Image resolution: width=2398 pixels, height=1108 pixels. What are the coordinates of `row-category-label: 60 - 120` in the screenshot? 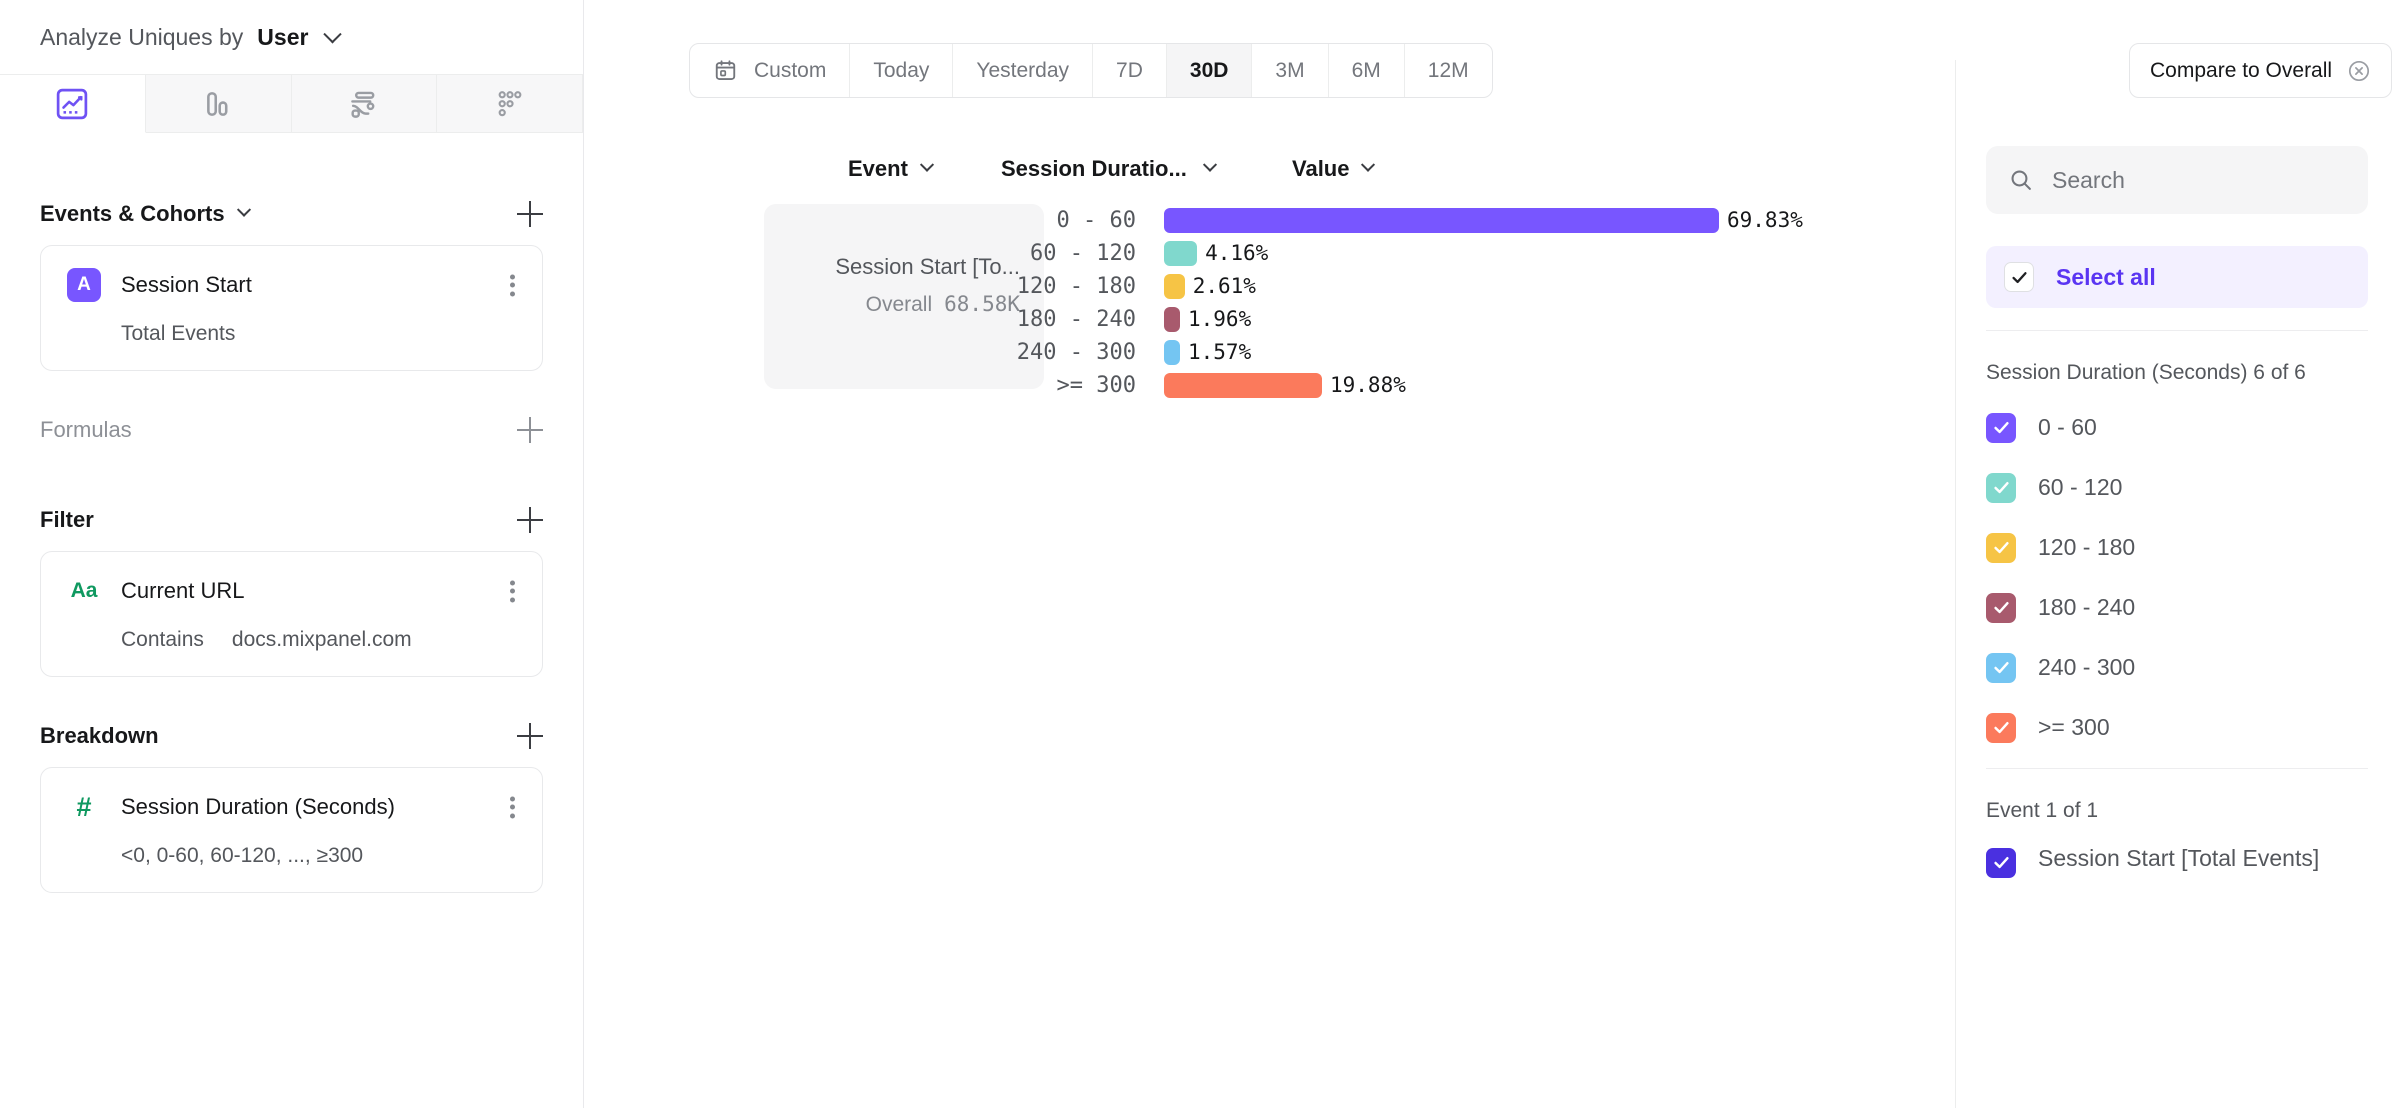 It's located at (1083, 253).